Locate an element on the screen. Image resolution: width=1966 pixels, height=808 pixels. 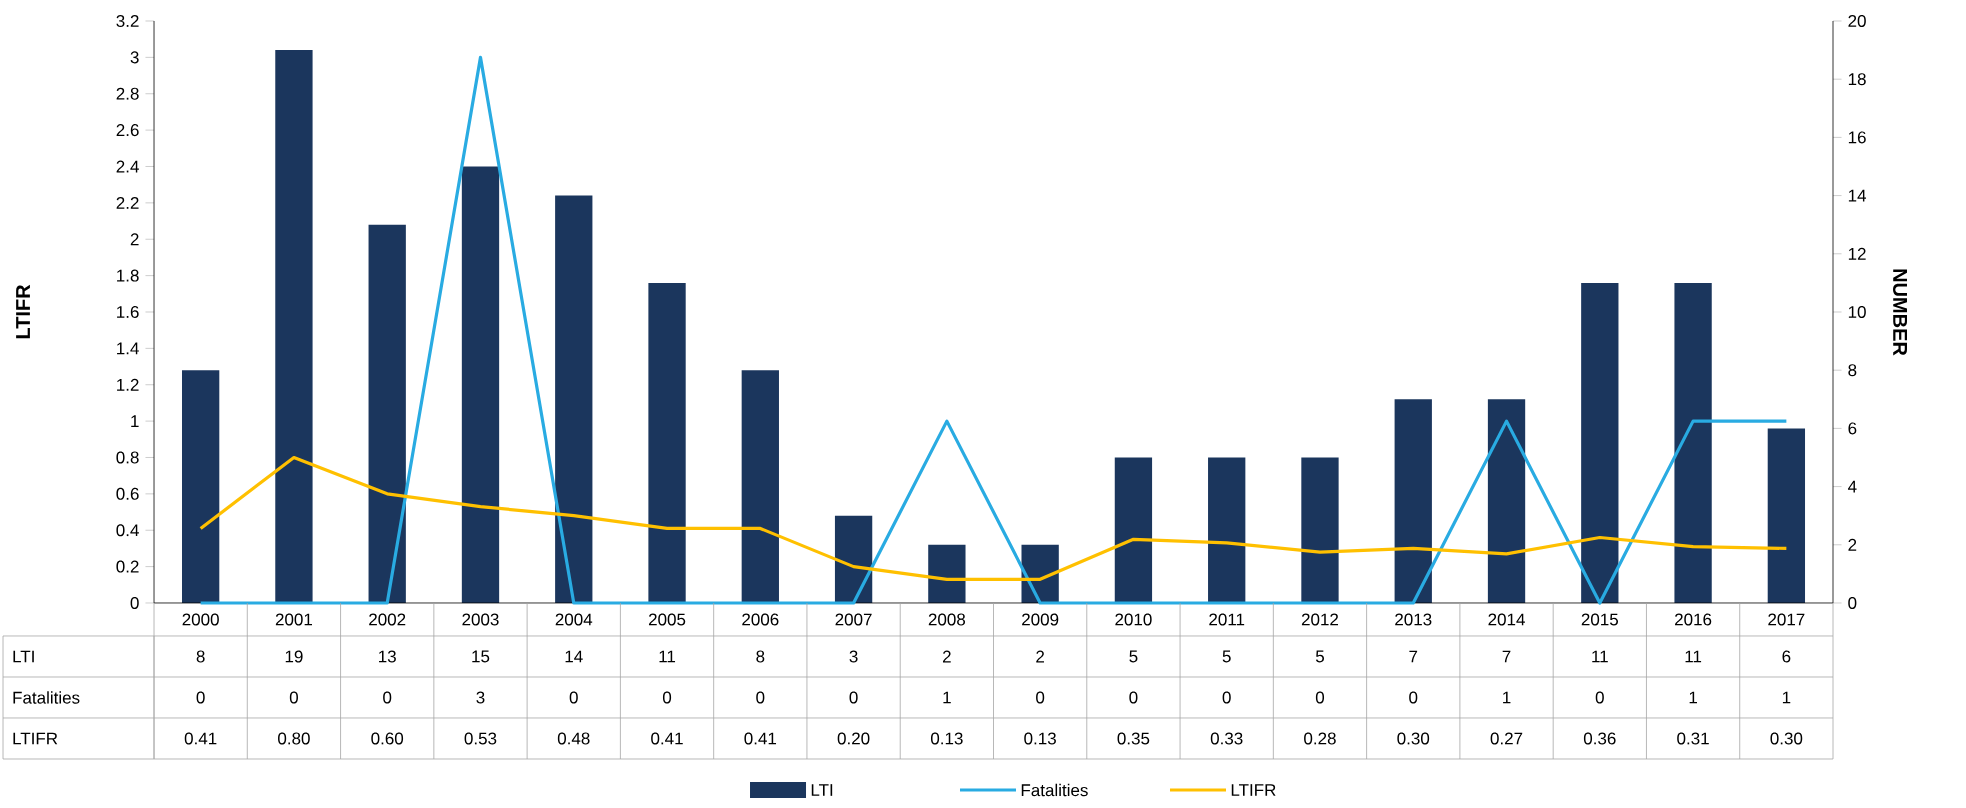
y-tick-label: 0.2 is located at coordinates (127, 566).